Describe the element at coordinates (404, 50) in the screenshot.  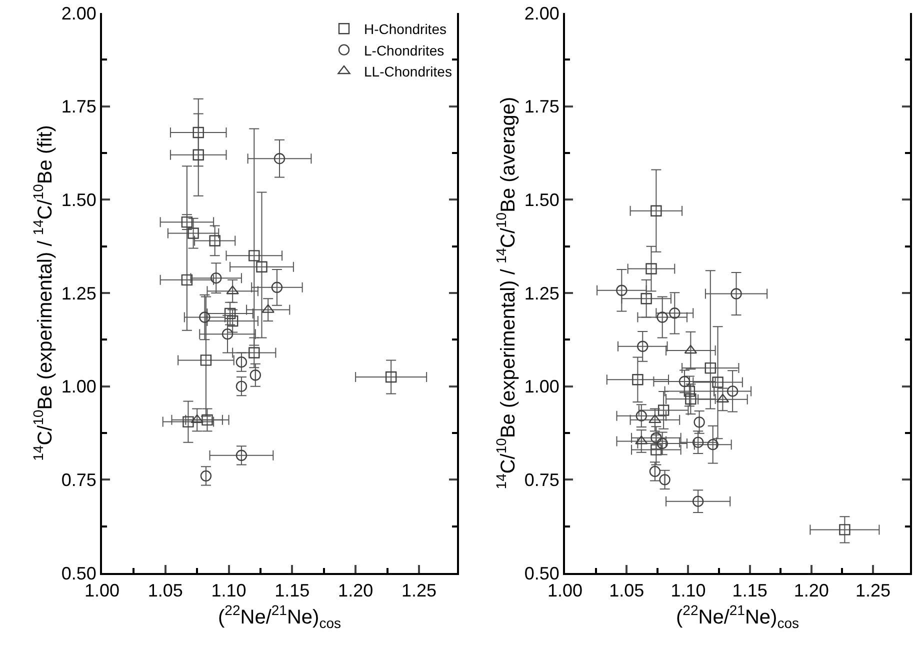
I see `legend-label: L-Chondrites` at that location.